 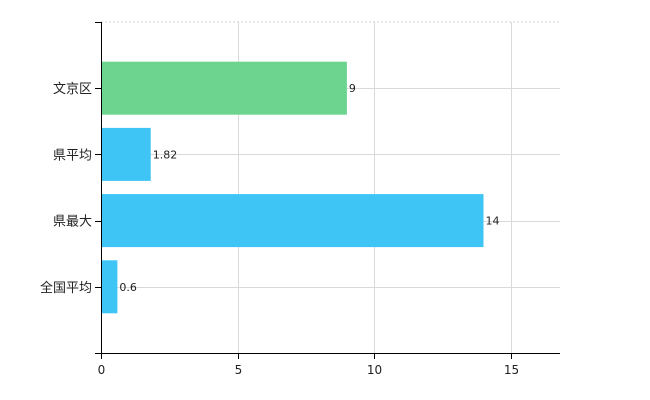 What do you see at coordinates (493, 221) in the screenshot?
I see `data-label: 14` at bounding box center [493, 221].